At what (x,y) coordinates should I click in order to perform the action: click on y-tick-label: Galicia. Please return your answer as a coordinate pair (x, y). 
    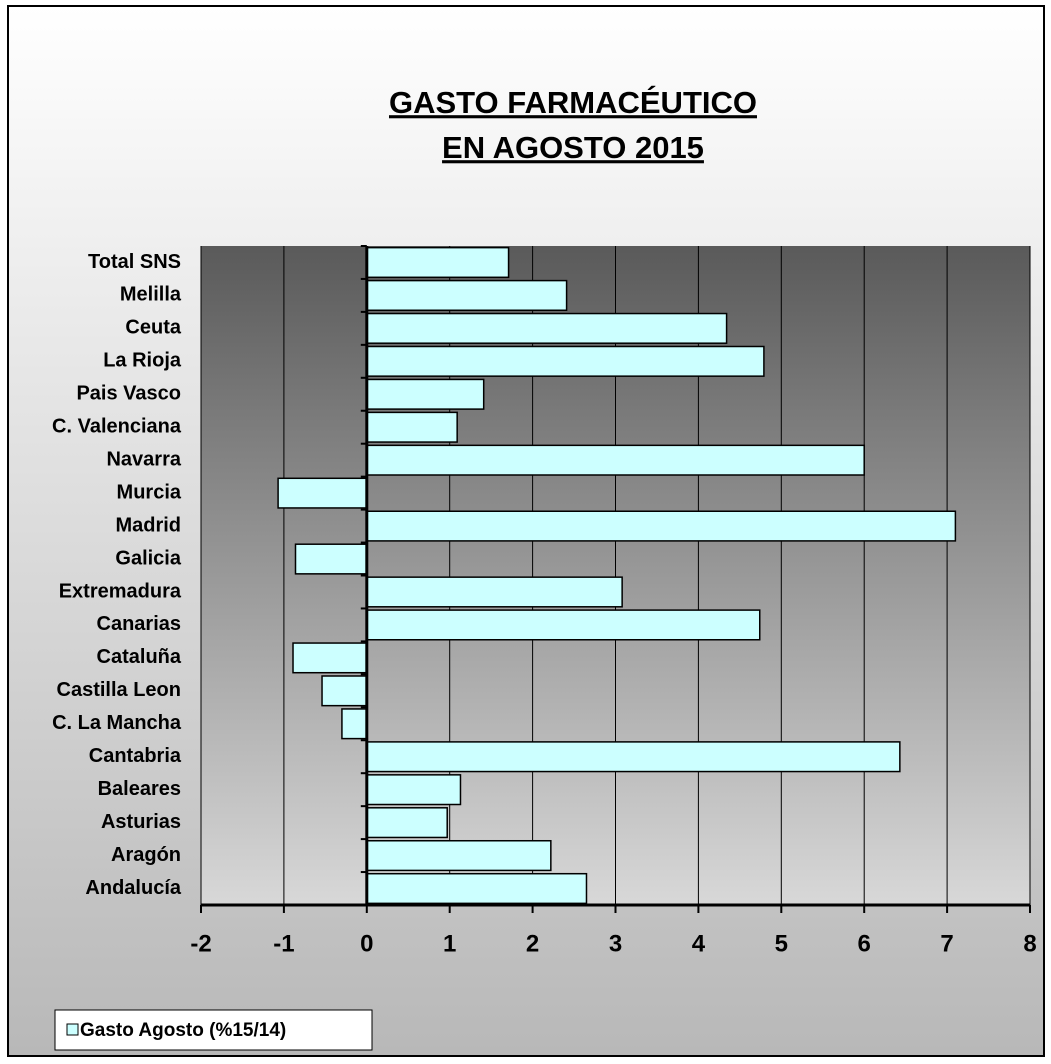
    Looking at the image, I should click on (148, 558).